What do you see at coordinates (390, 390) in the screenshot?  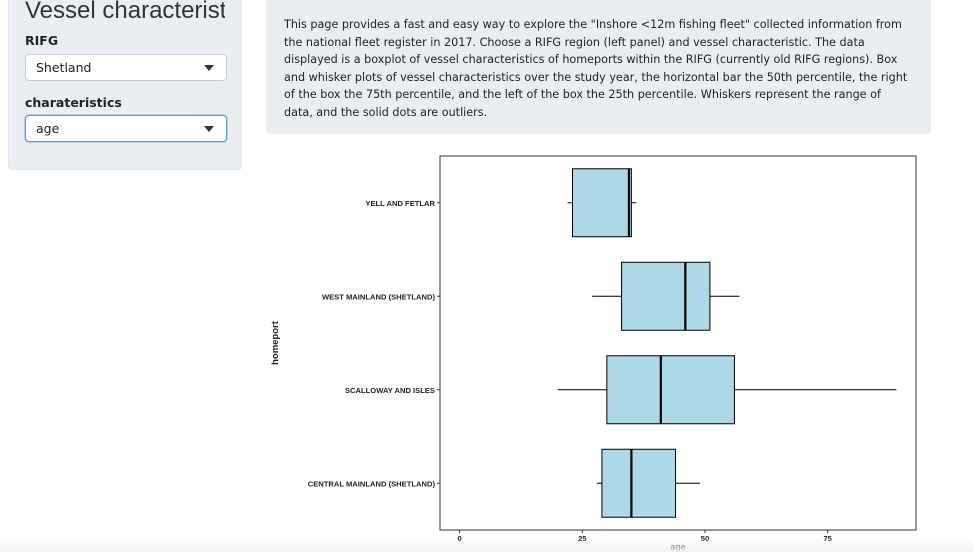 I see `y-tick-label: SCALLOWAY AND ISLES` at bounding box center [390, 390].